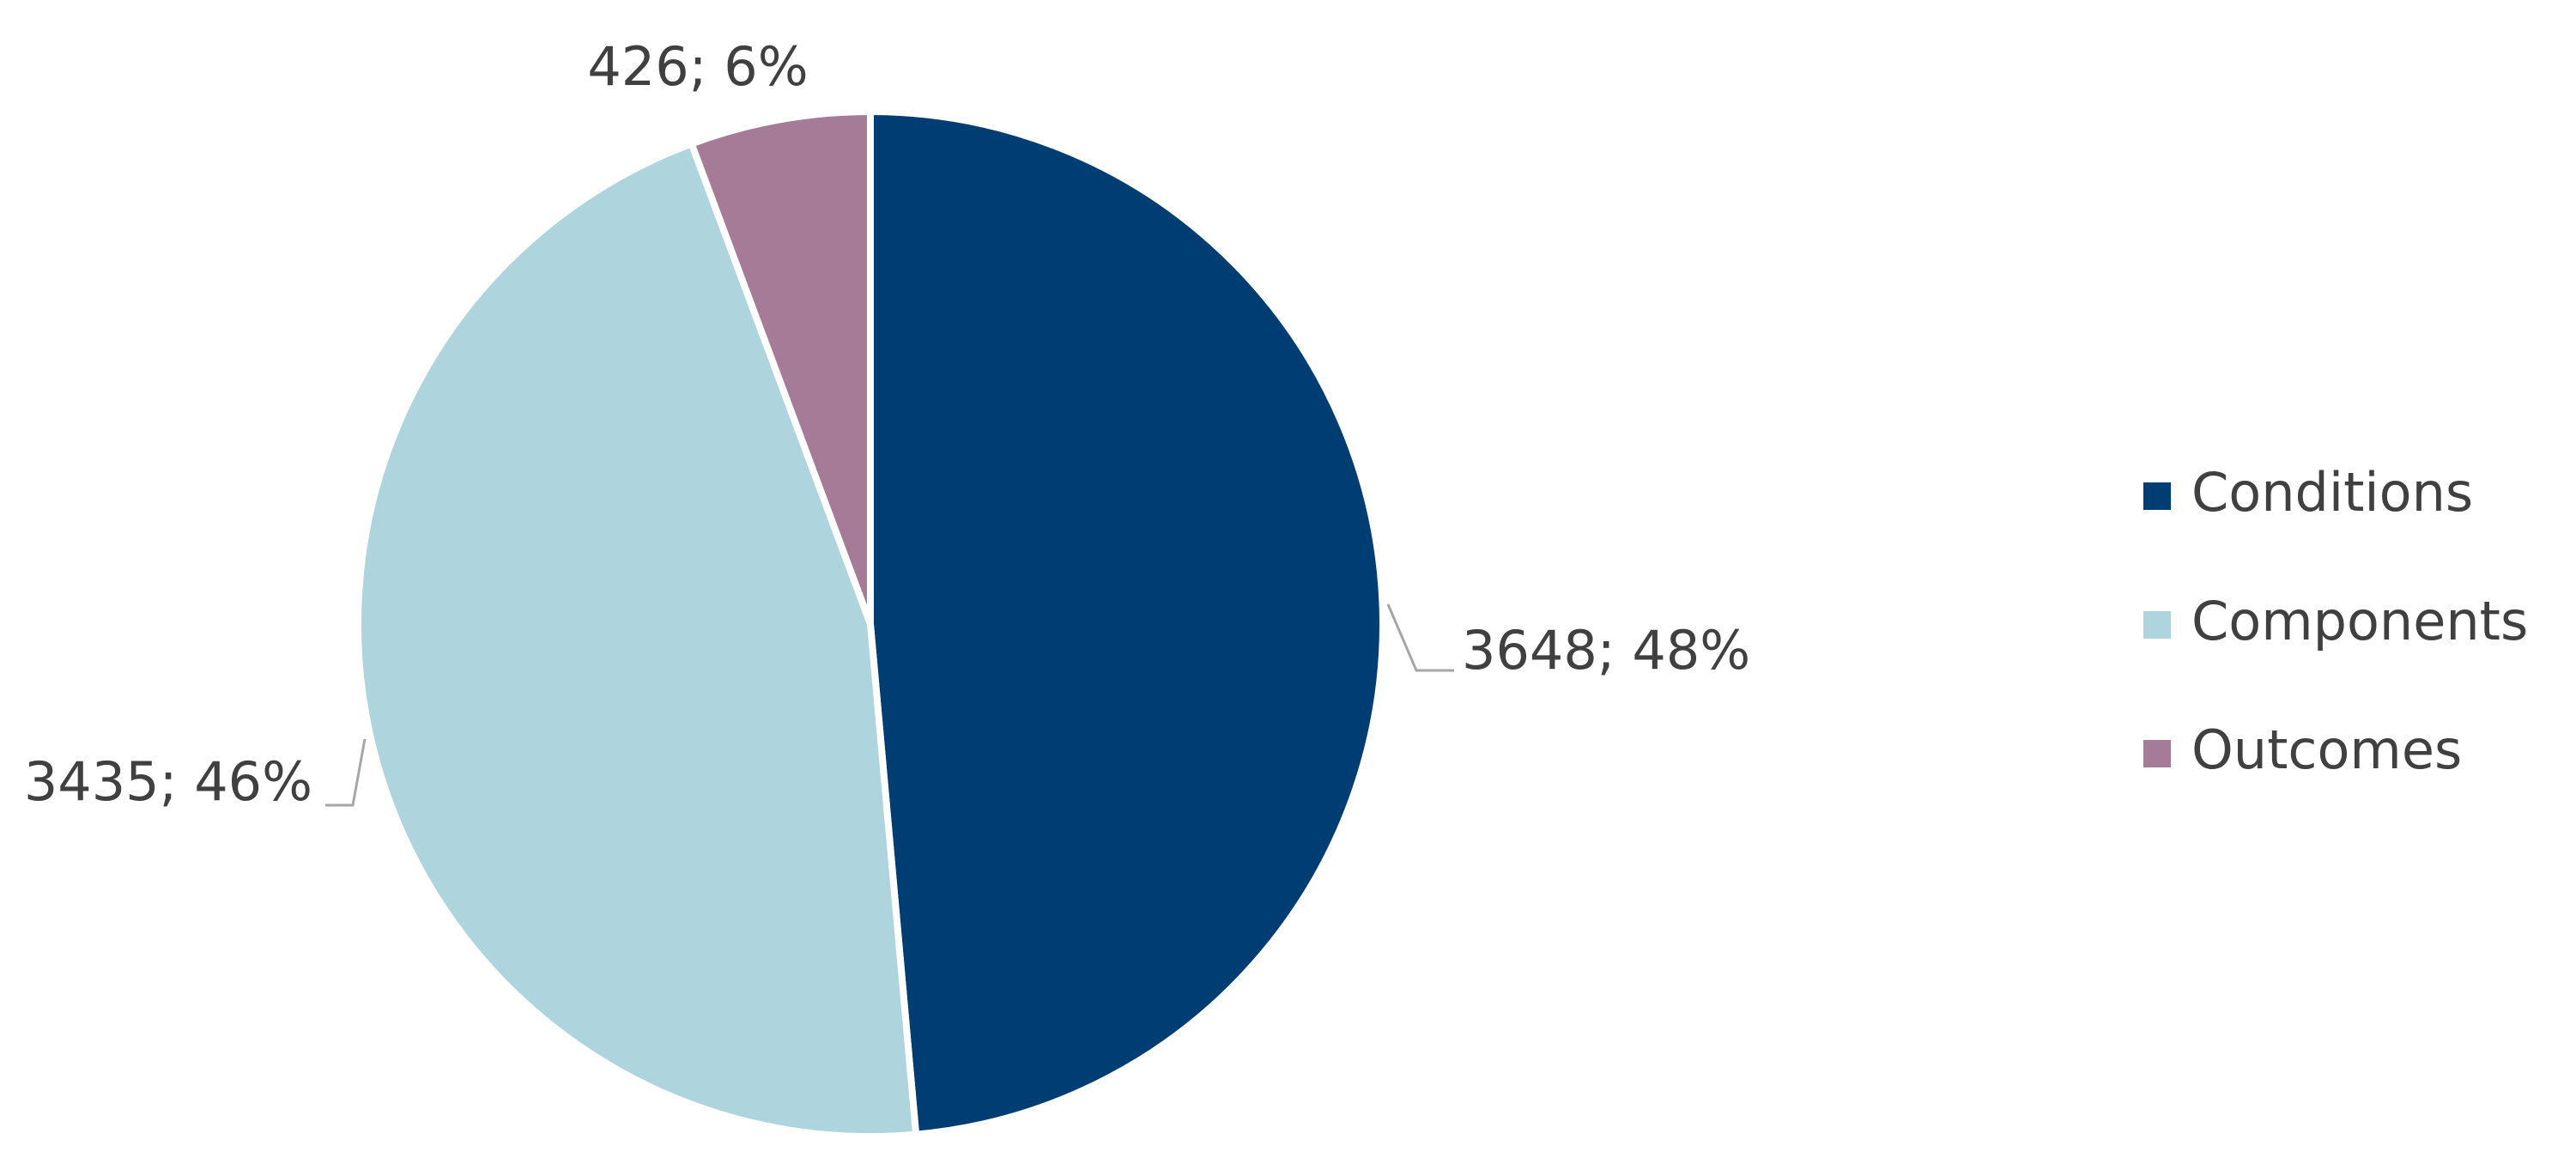  Describe the element at coordinates (1606, 650) in the screenshot. I see `data-label: 3648; 48%` at that location.